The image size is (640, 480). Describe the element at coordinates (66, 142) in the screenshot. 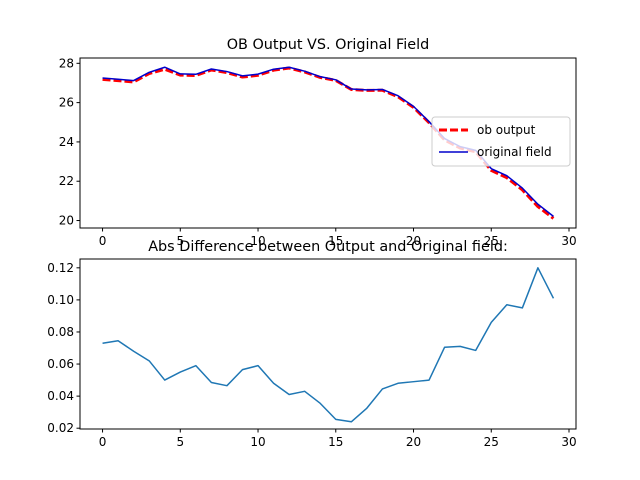

I see `y-tick-label: 24` at that location.